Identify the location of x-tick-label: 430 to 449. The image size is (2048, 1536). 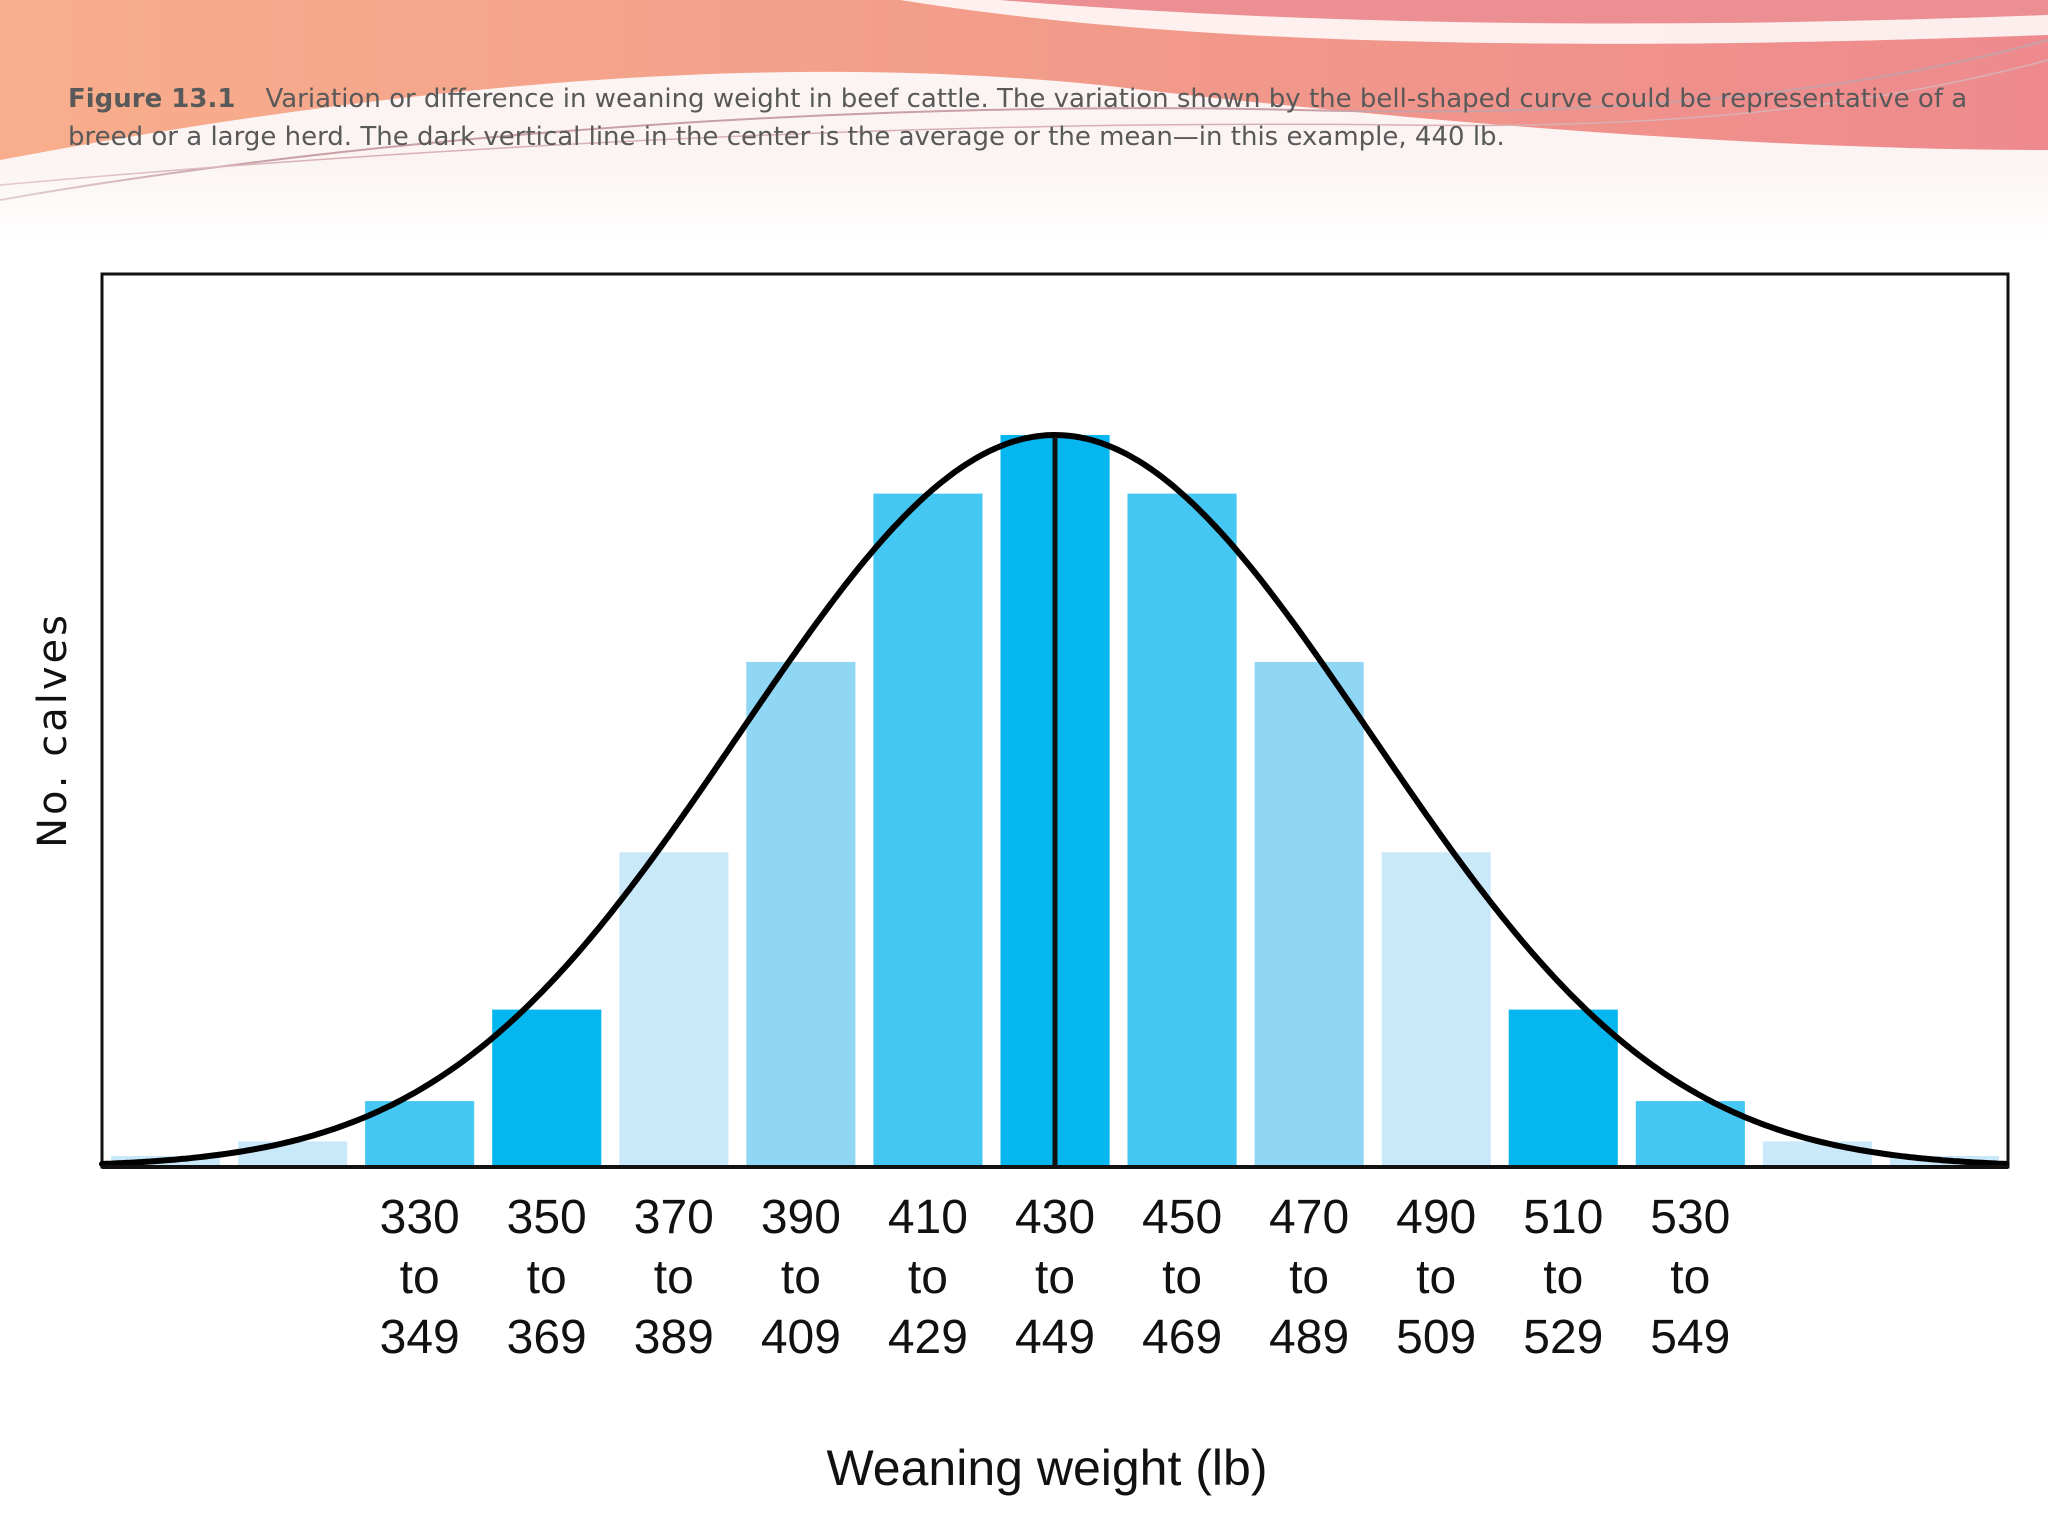
(1055, 1277).